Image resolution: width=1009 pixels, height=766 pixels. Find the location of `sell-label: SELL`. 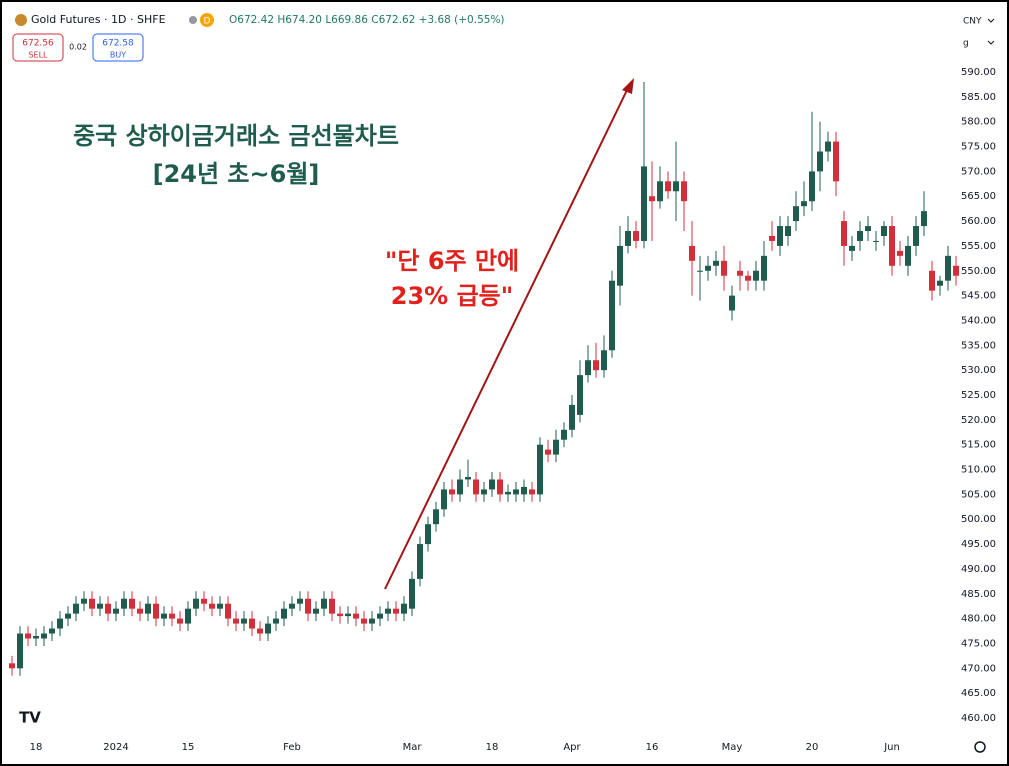

sell-label: SELL is located at coordinates (38, 55).